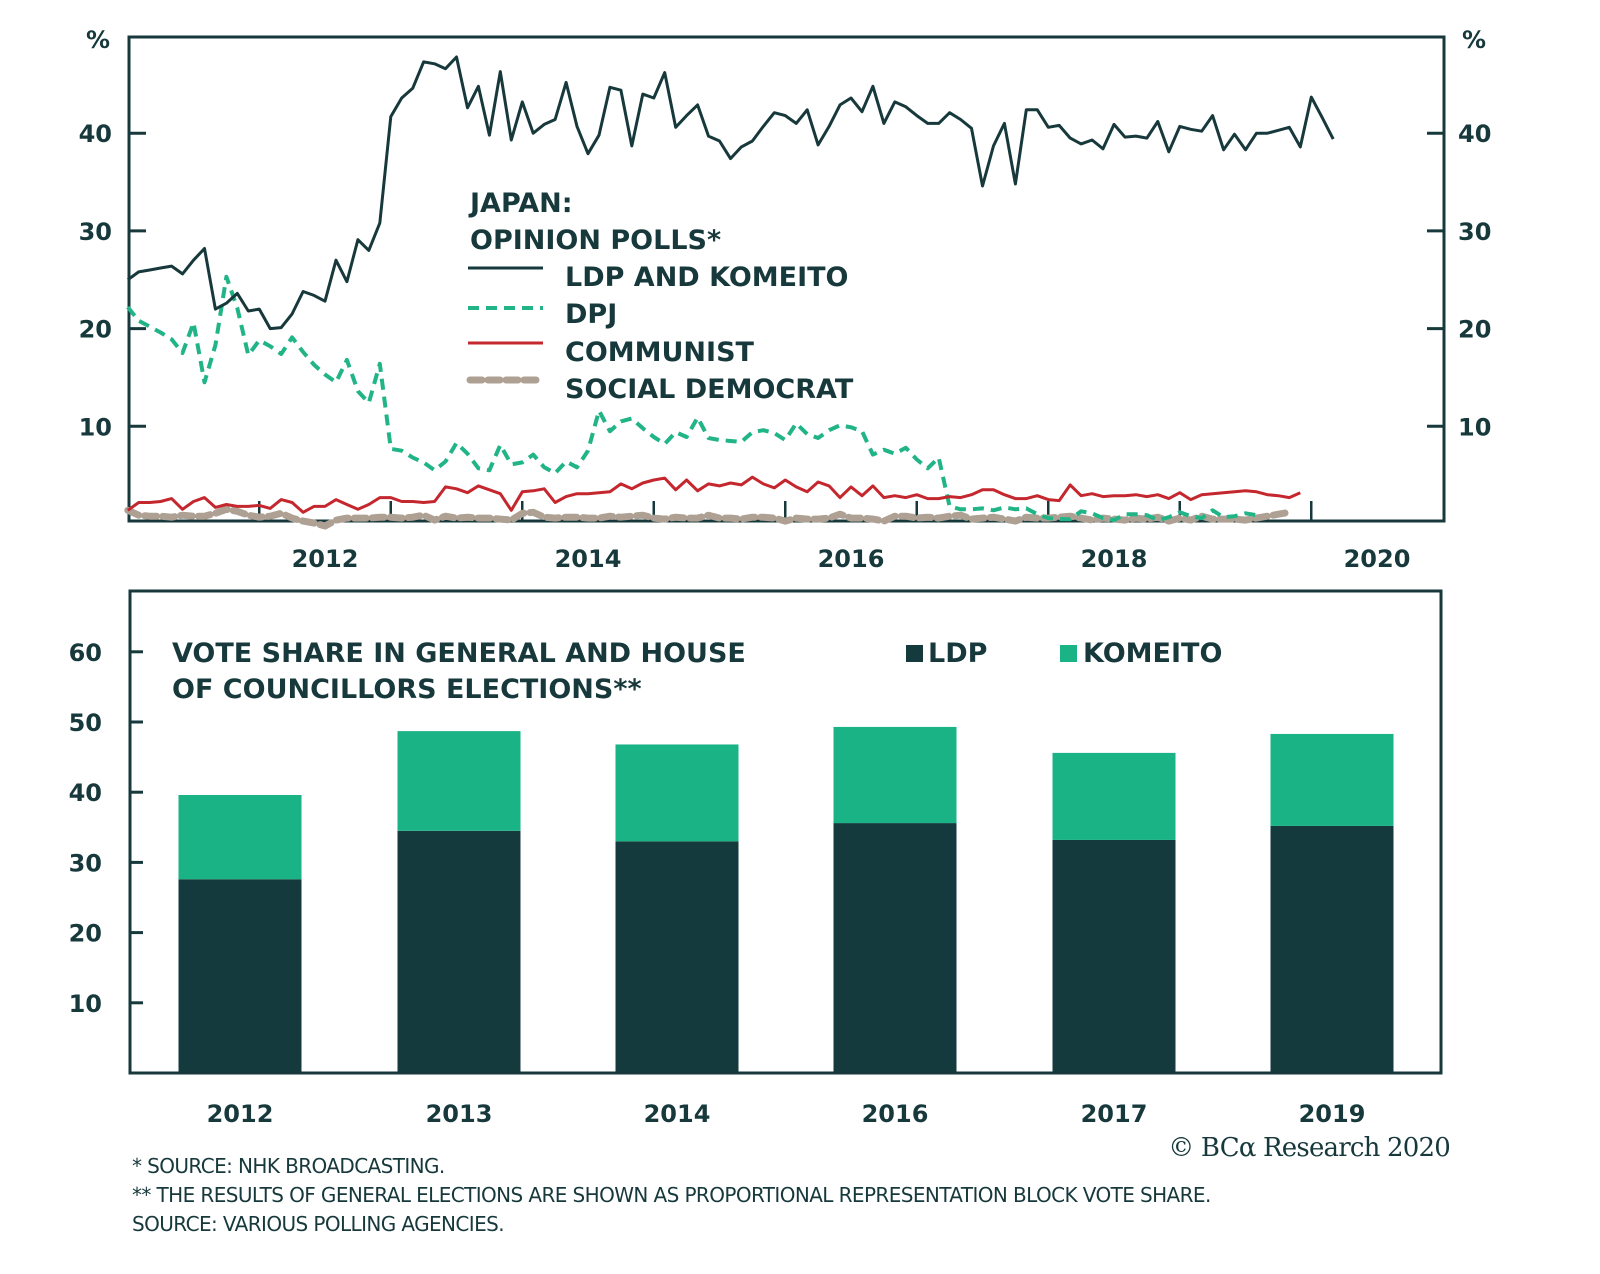  I want to click on top-right-ytick-label: 10, so click(1474, 427).